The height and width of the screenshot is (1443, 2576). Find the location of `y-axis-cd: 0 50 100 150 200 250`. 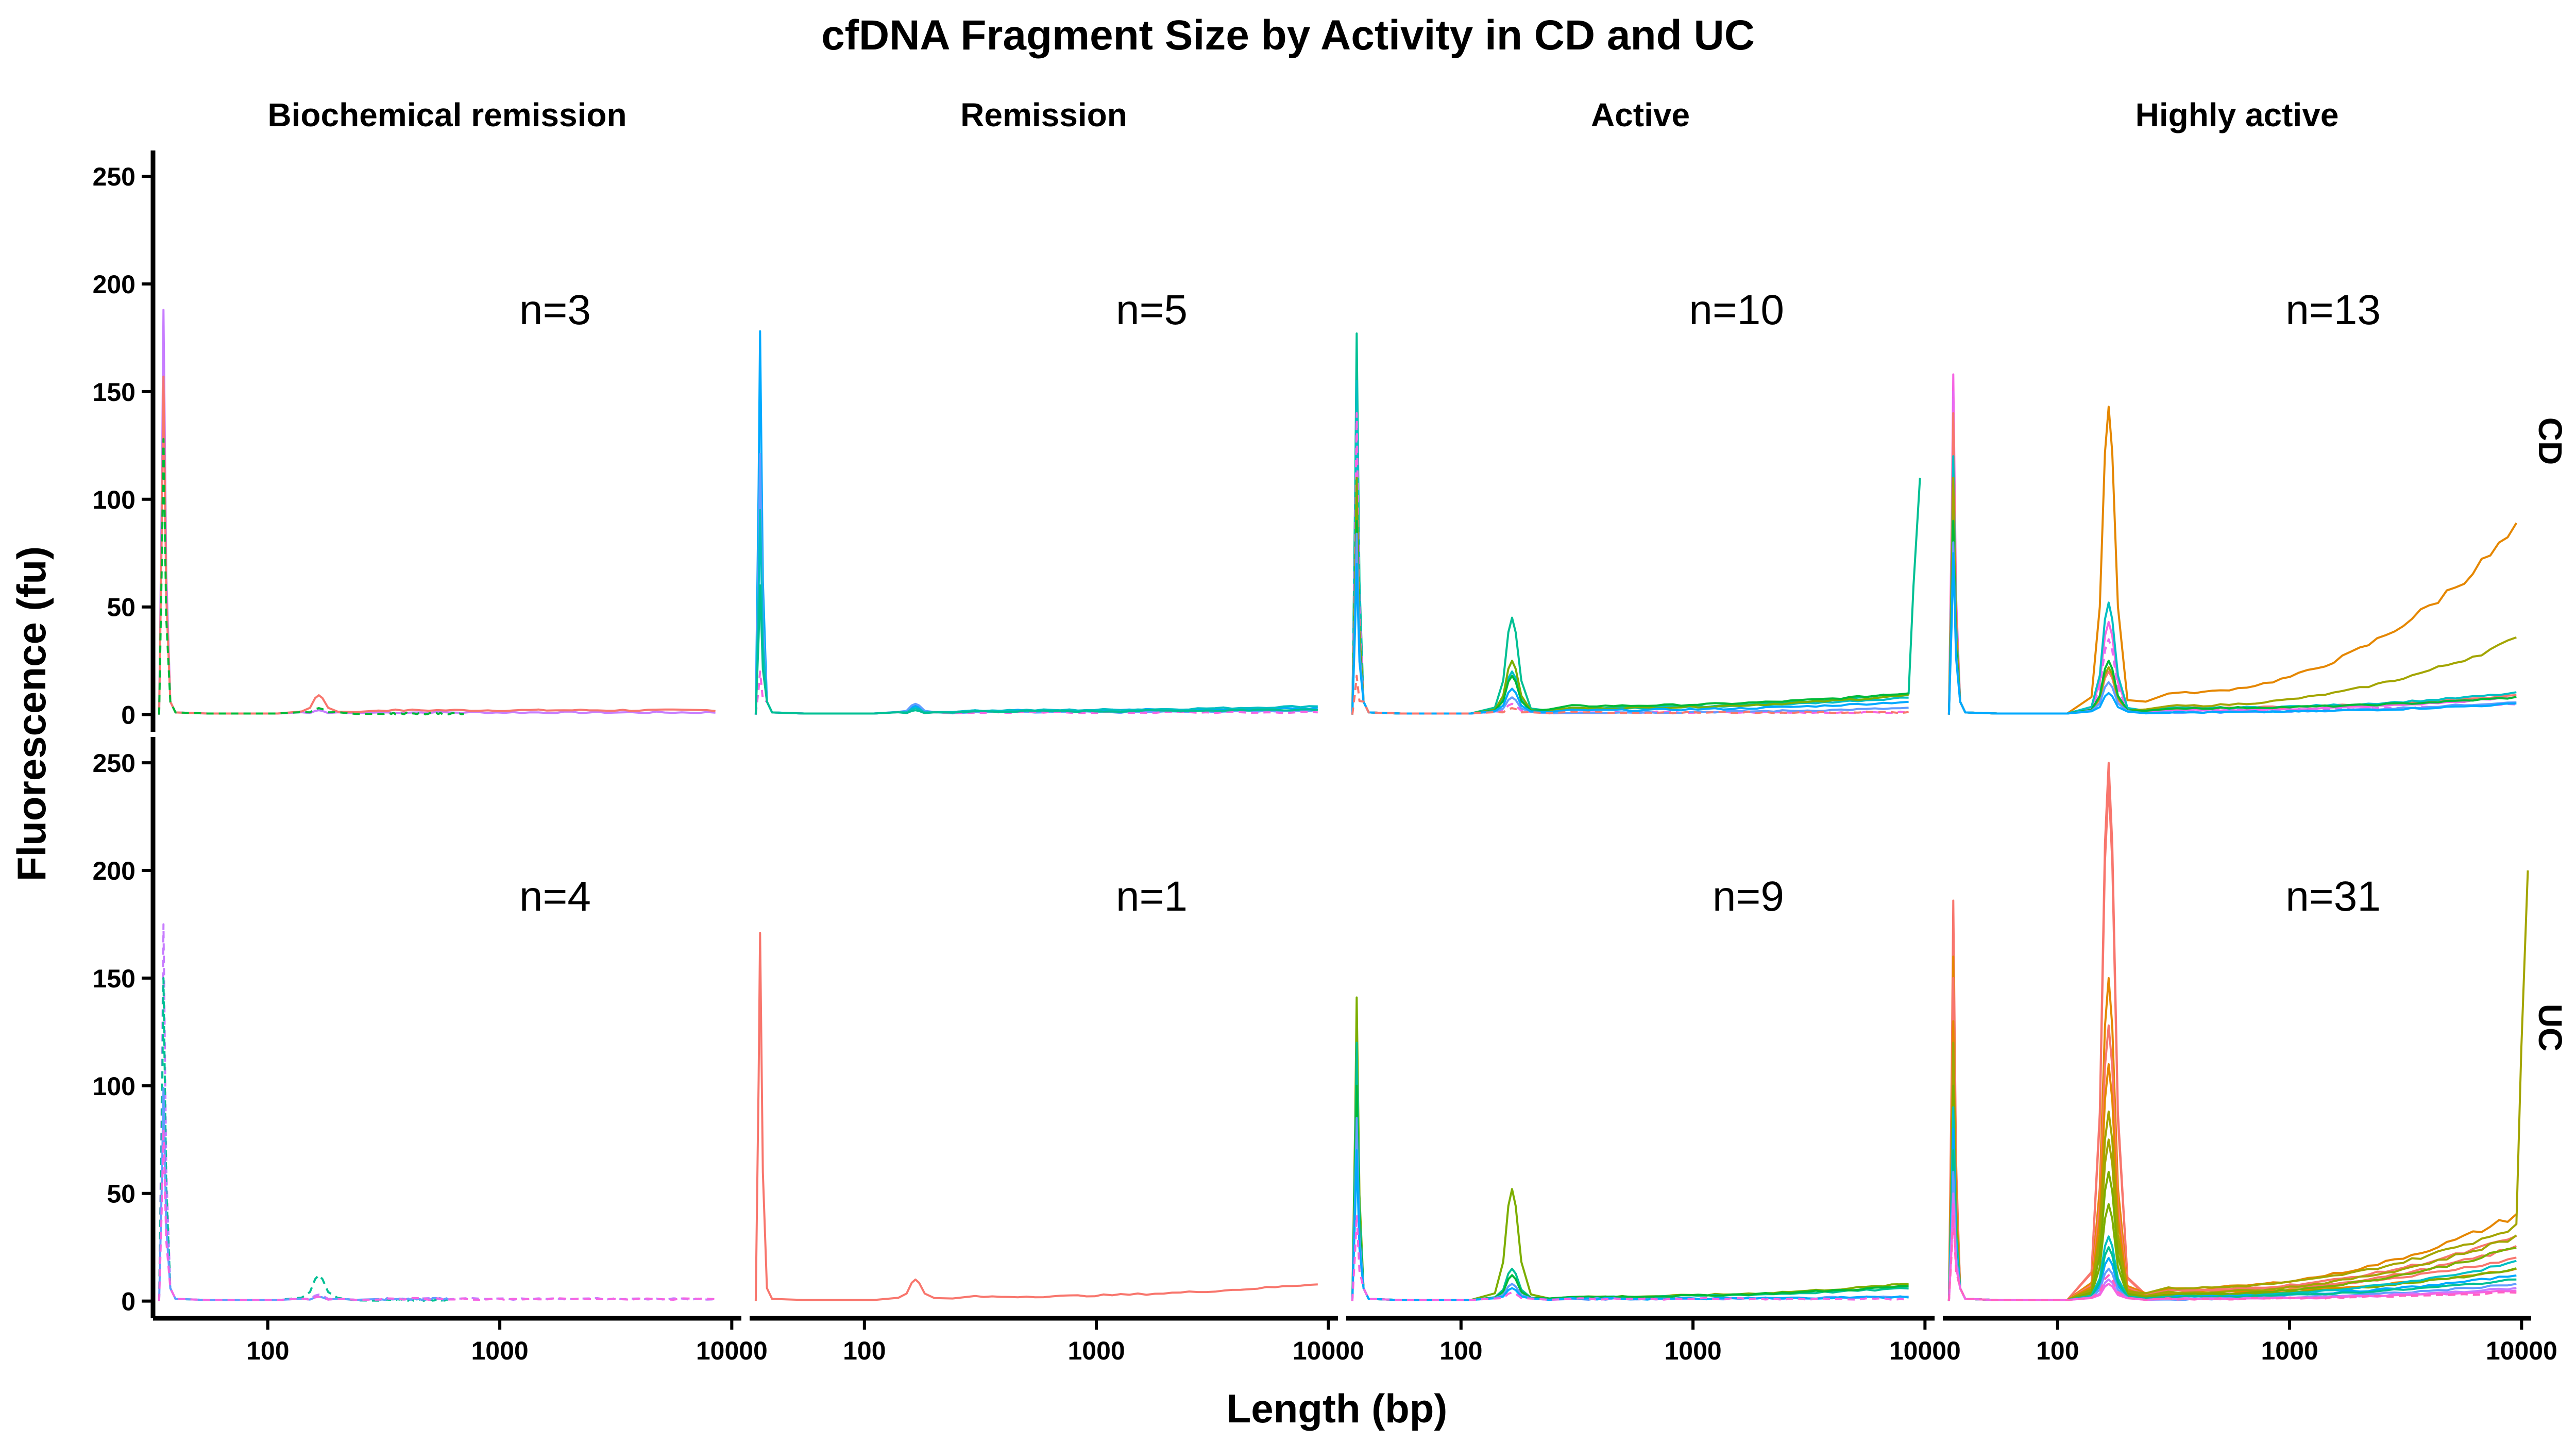

y-axis-cd: 0 50 100 150 200 250 is located at coordinates (124, 441).